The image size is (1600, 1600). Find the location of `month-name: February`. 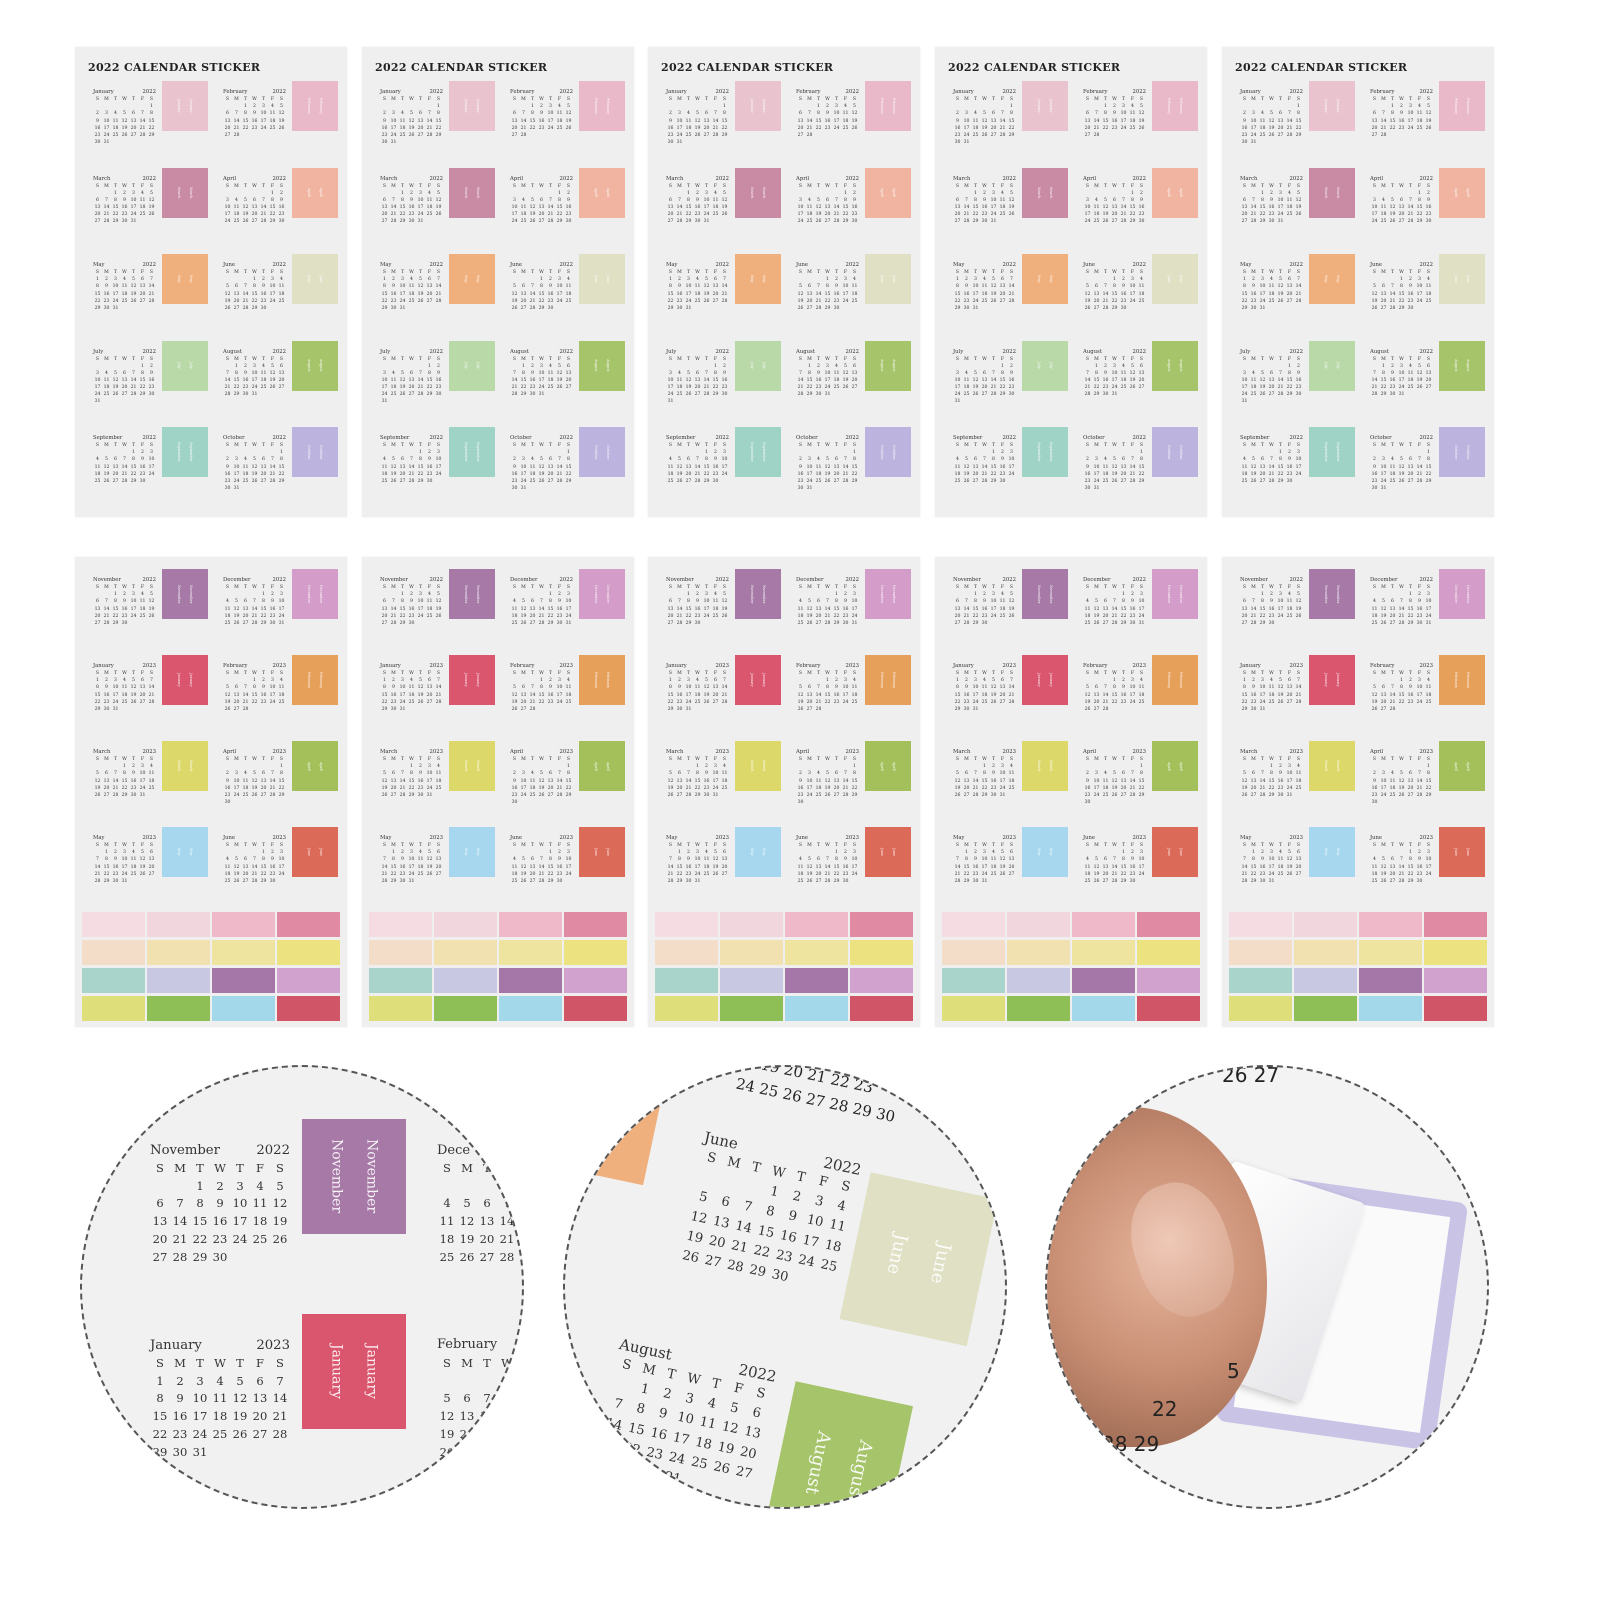

month-name: February is located at coordinates (235, 92).